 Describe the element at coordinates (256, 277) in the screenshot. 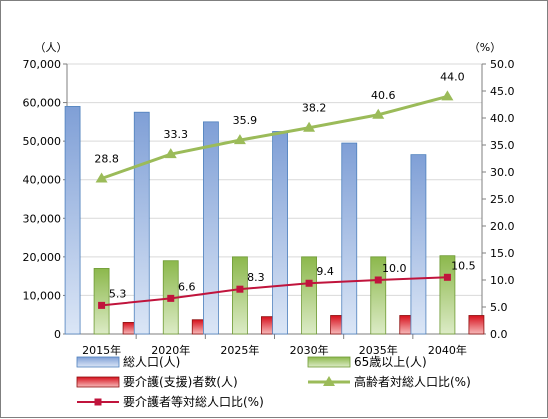

I see `data-label: 8.3` at that location.